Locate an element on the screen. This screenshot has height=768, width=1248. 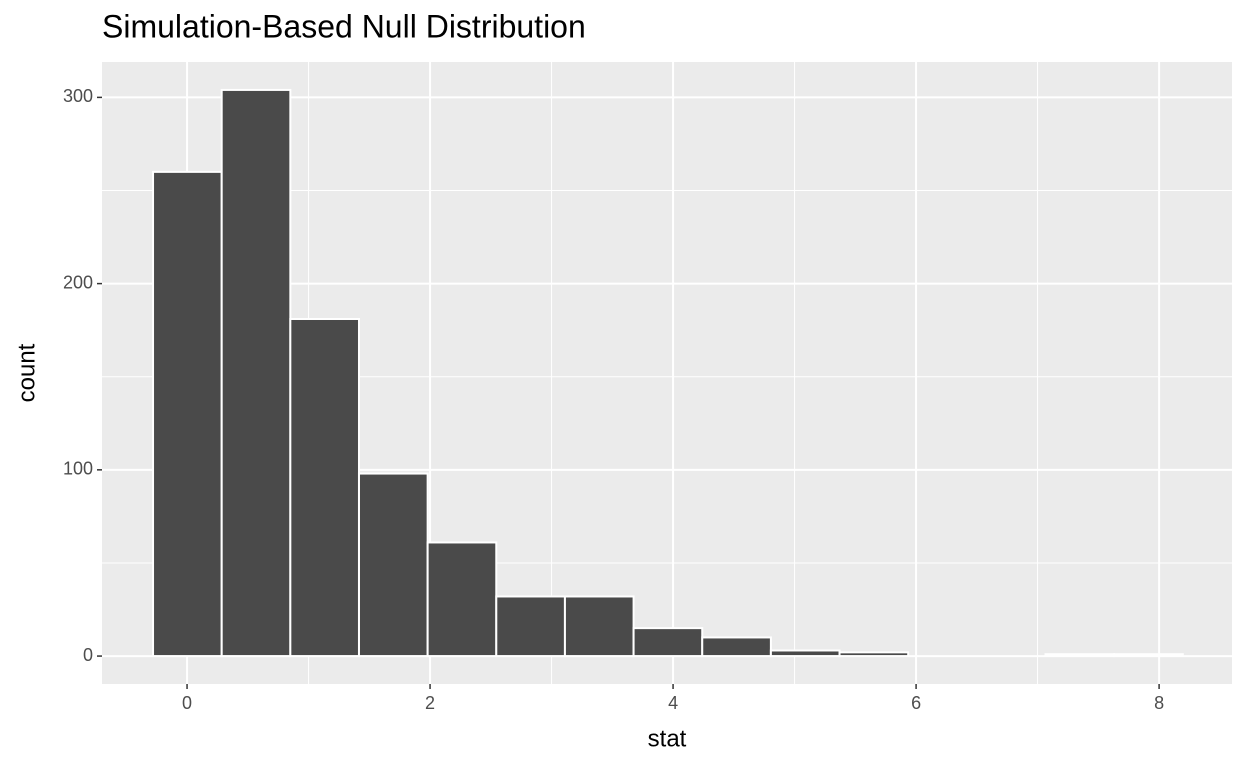
x-tick-label: 2 is located at coordinates (430, 703).